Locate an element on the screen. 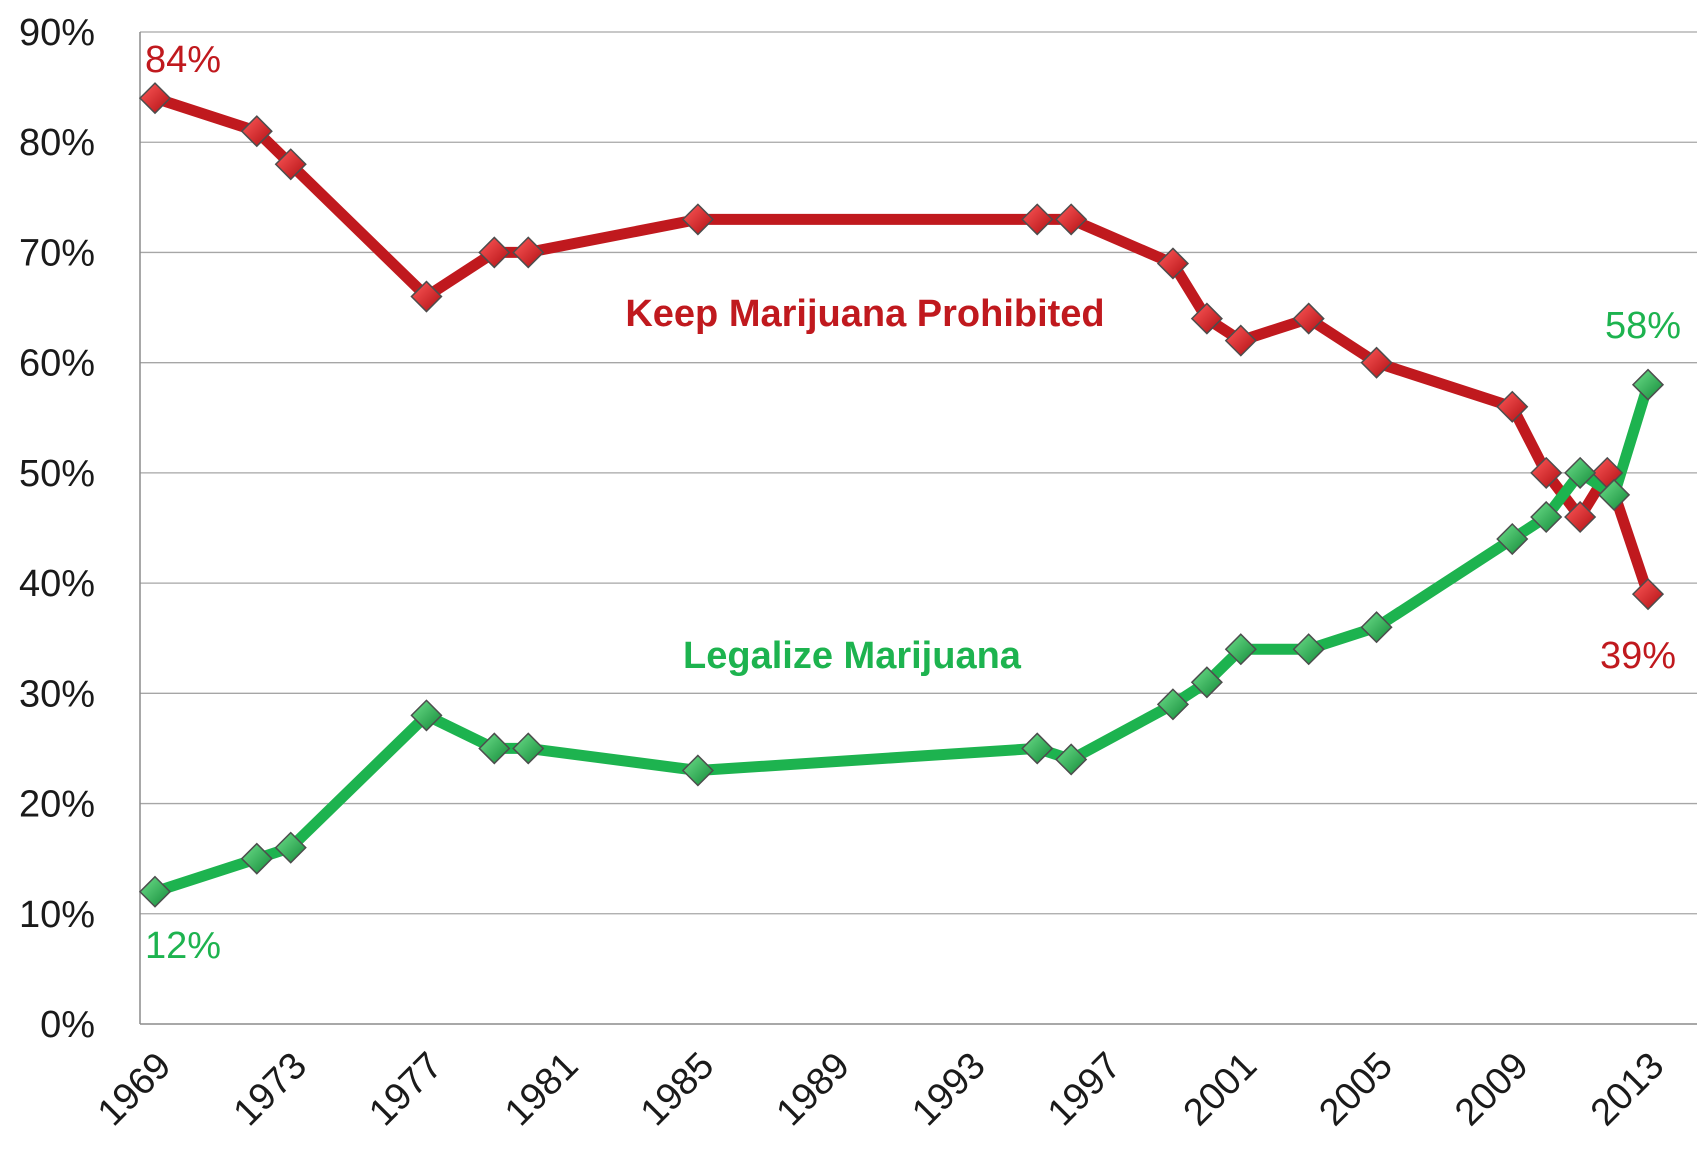 The height and width of the screenshot is (1154, 1697). series-label-legalize: Legalize Marijuana is located at coordinates (852, 656).